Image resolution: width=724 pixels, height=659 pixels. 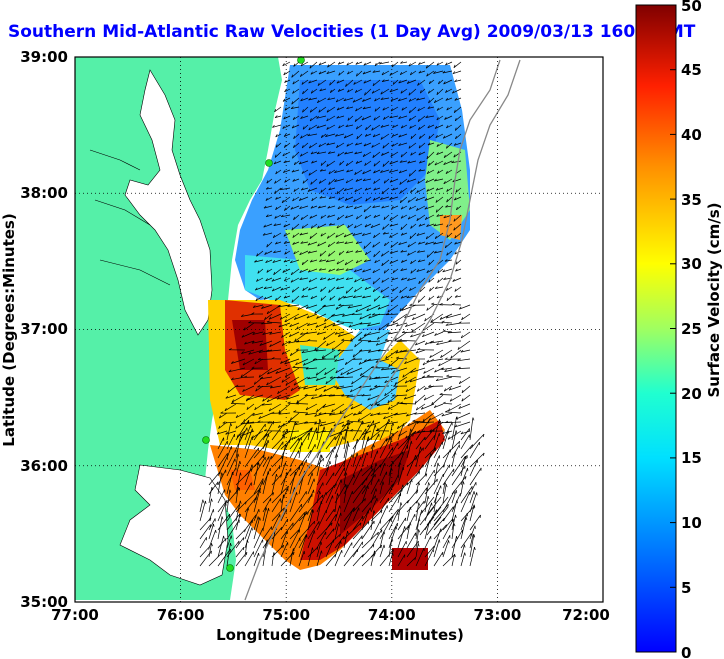 I want to click on station-marker, so click(x=269, y=163).